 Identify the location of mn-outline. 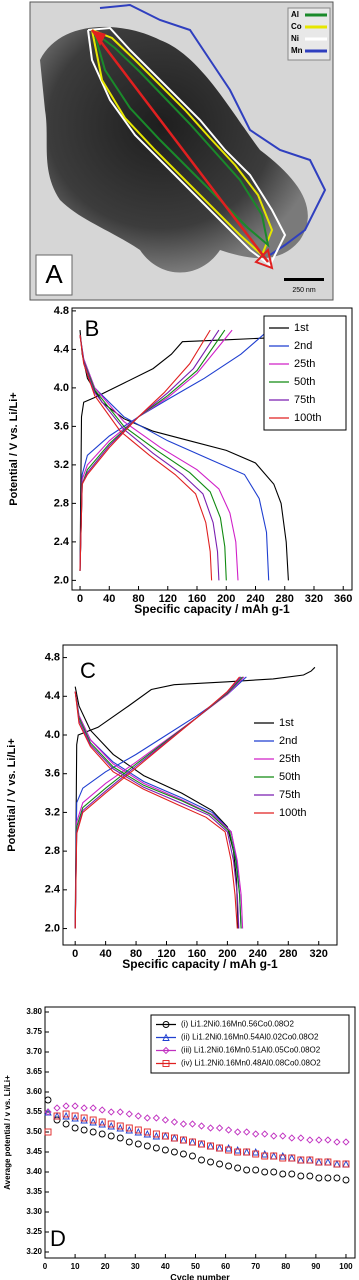
(213, 129).